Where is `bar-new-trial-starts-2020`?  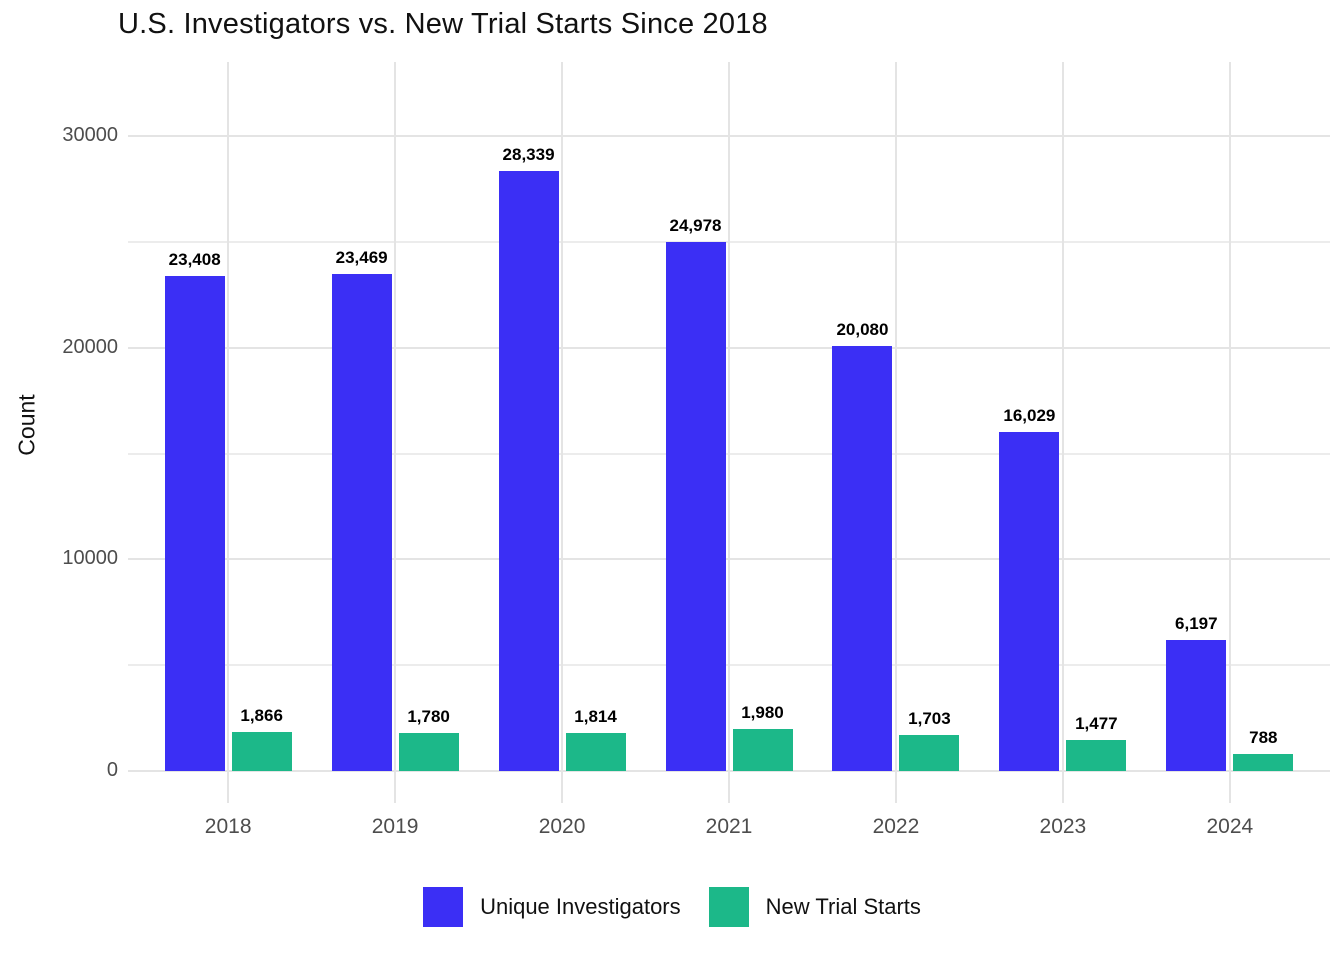
bar-new-trial-starts-2020 is located at coordinates (595, 751).